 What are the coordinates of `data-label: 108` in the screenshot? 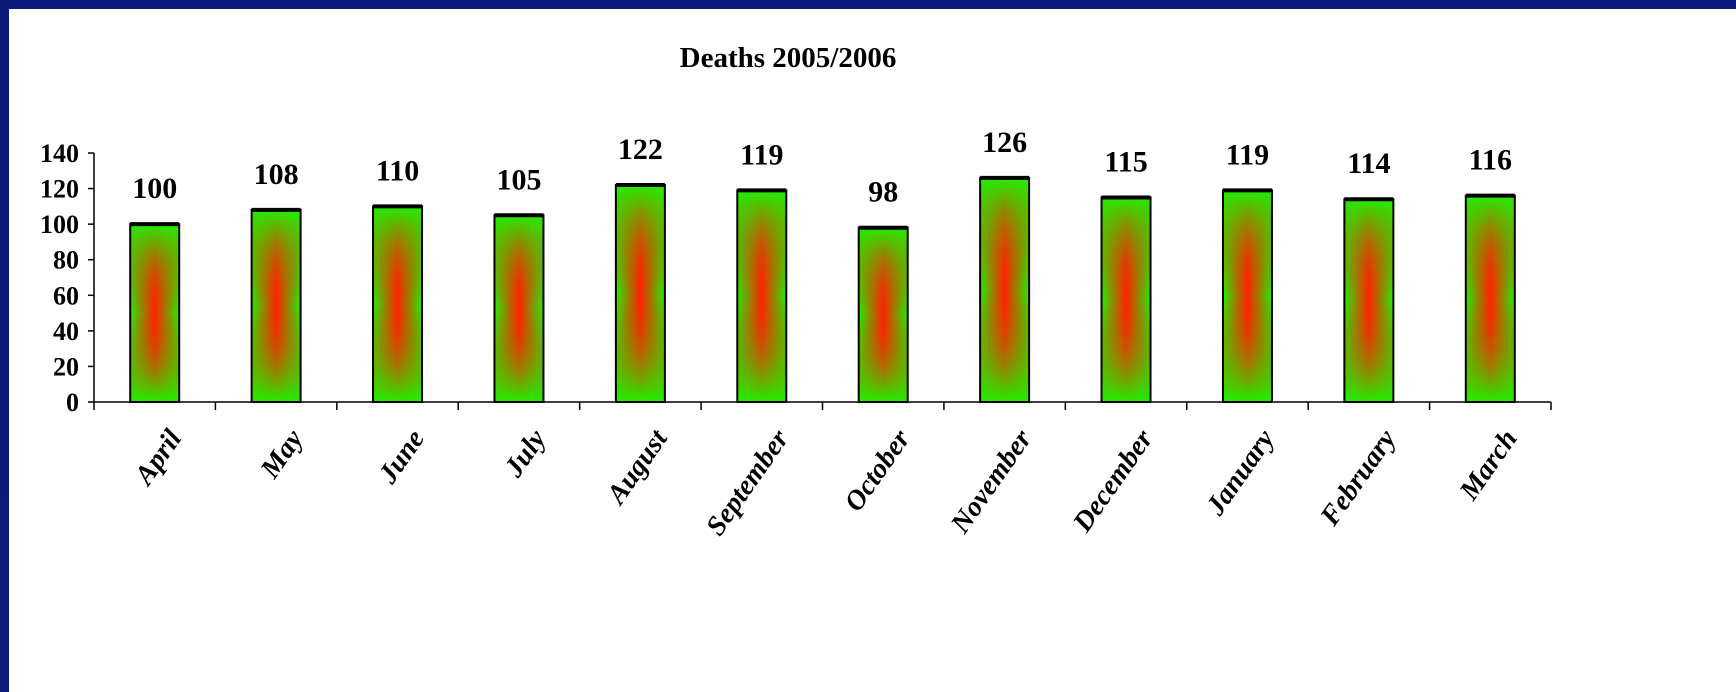 It's located at (276, 174).